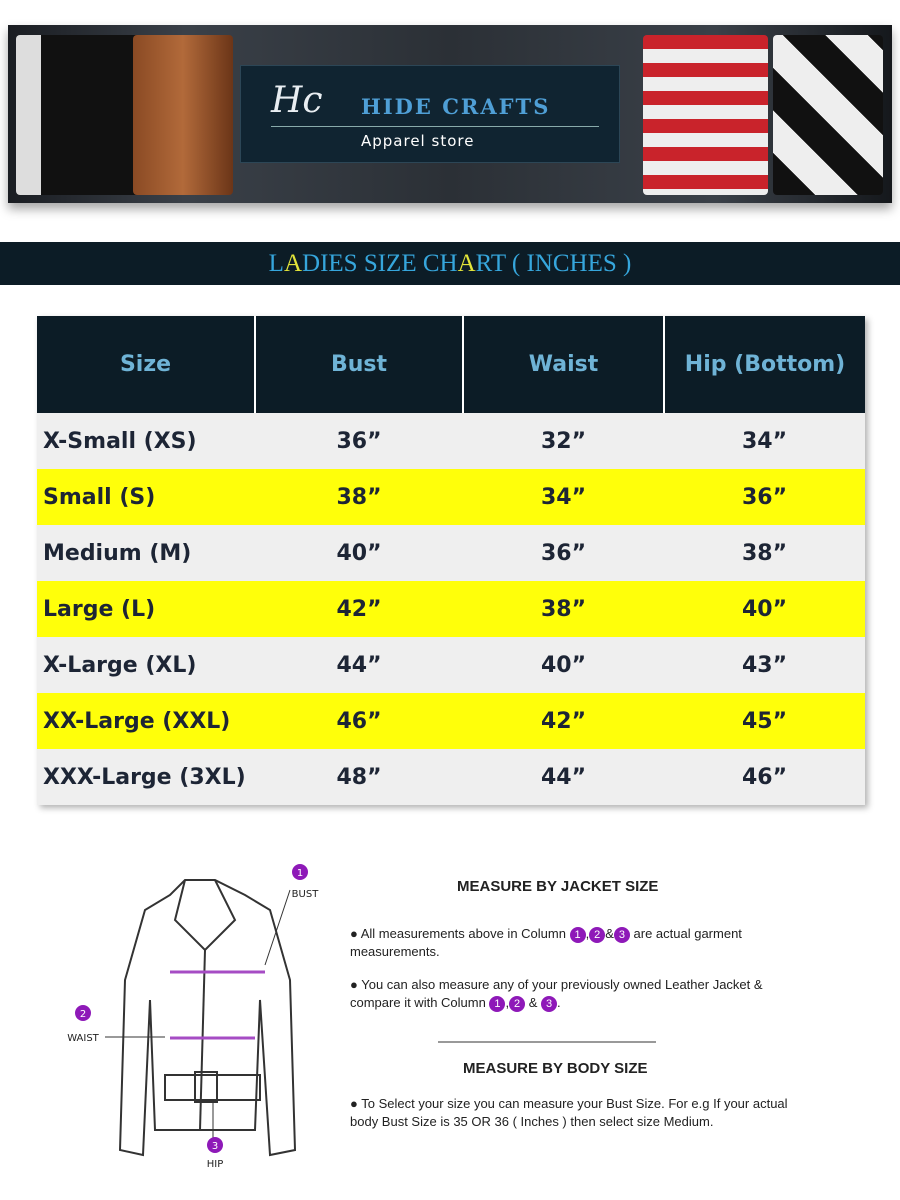 Image resolution: width=900 pixels, height=1200 pixels. Describe the element at coordinates (183, 115) in the screenshot. I see `jacket-photo-brown-vest` at that location.